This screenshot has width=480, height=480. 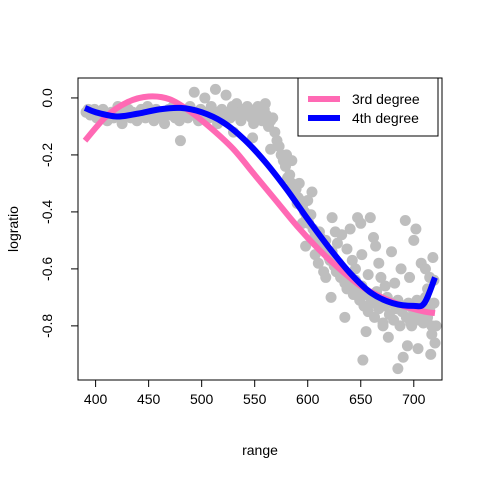 I want to click on x-tick-label: 400, so click(x=96, y=399).